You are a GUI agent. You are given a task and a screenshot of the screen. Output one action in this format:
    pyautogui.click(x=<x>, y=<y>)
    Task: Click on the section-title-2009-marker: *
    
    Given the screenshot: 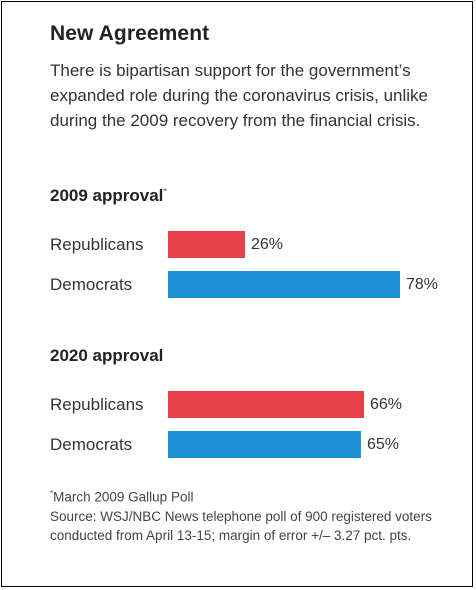 What is the action you would take?
    pyautogui.click(x=165, y=191)
    